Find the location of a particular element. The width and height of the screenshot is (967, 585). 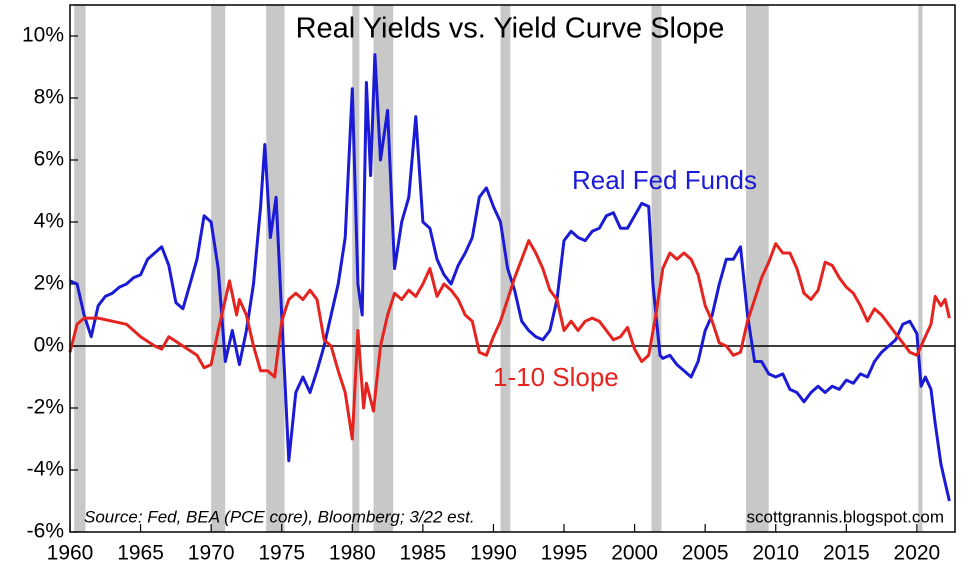

y-tick-label: 6% is located at coordinates (49, 159).